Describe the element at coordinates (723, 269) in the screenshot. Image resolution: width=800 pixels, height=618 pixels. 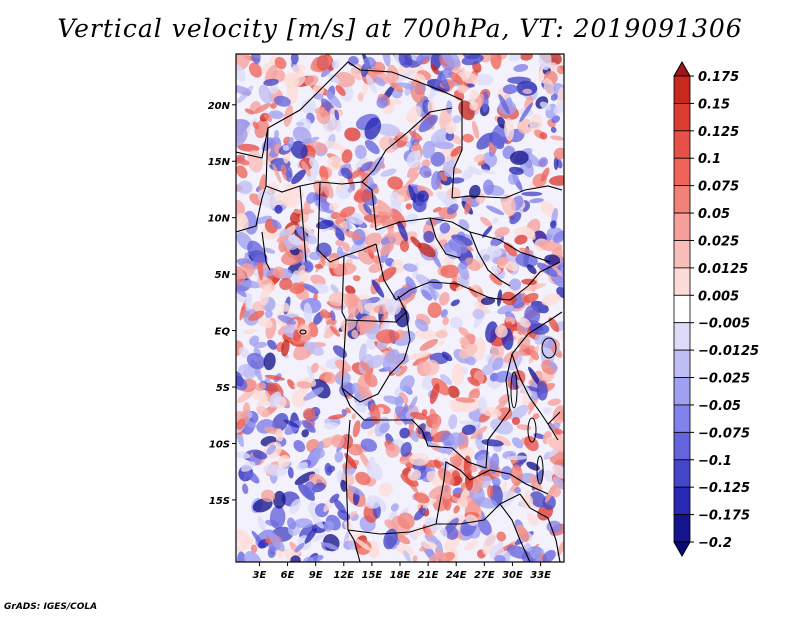
I see `colorbar-label: 0.0125` at that location.